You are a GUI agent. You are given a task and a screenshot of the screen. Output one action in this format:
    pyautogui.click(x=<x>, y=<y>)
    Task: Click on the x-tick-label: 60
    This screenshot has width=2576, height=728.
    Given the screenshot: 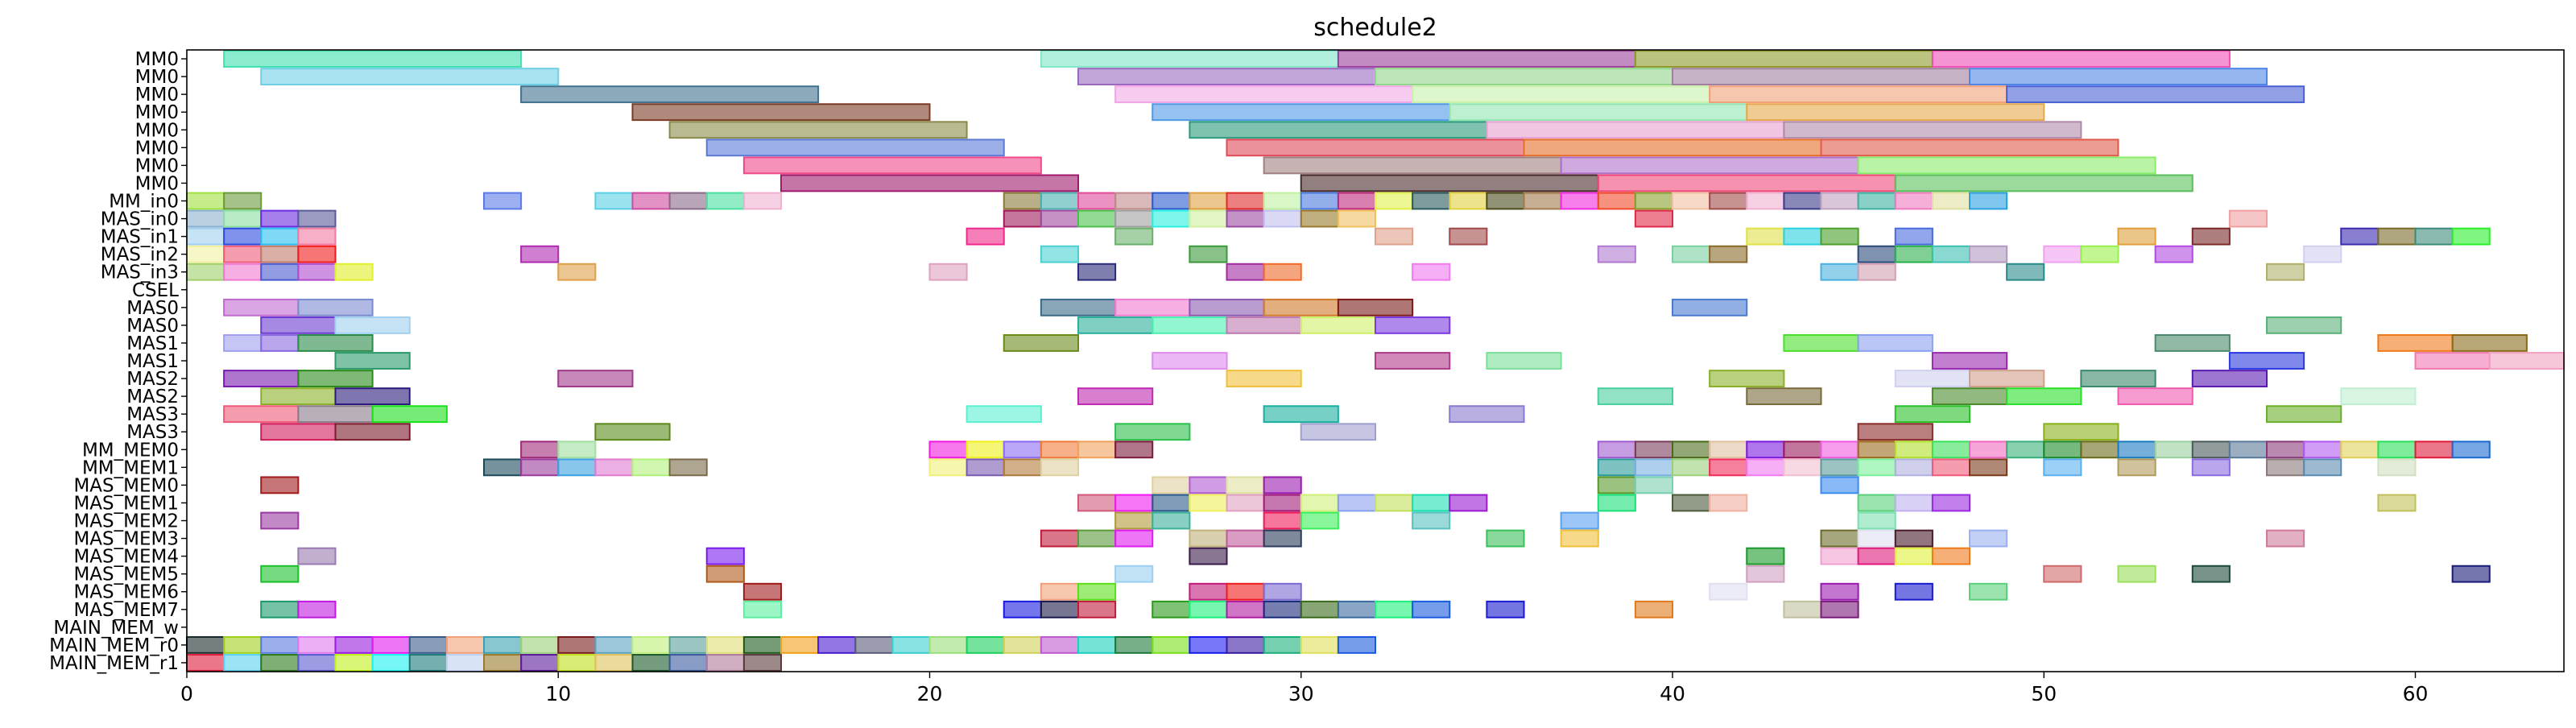 What is the action you would take?
    pyautogui.click(x=2416, y=694)
    